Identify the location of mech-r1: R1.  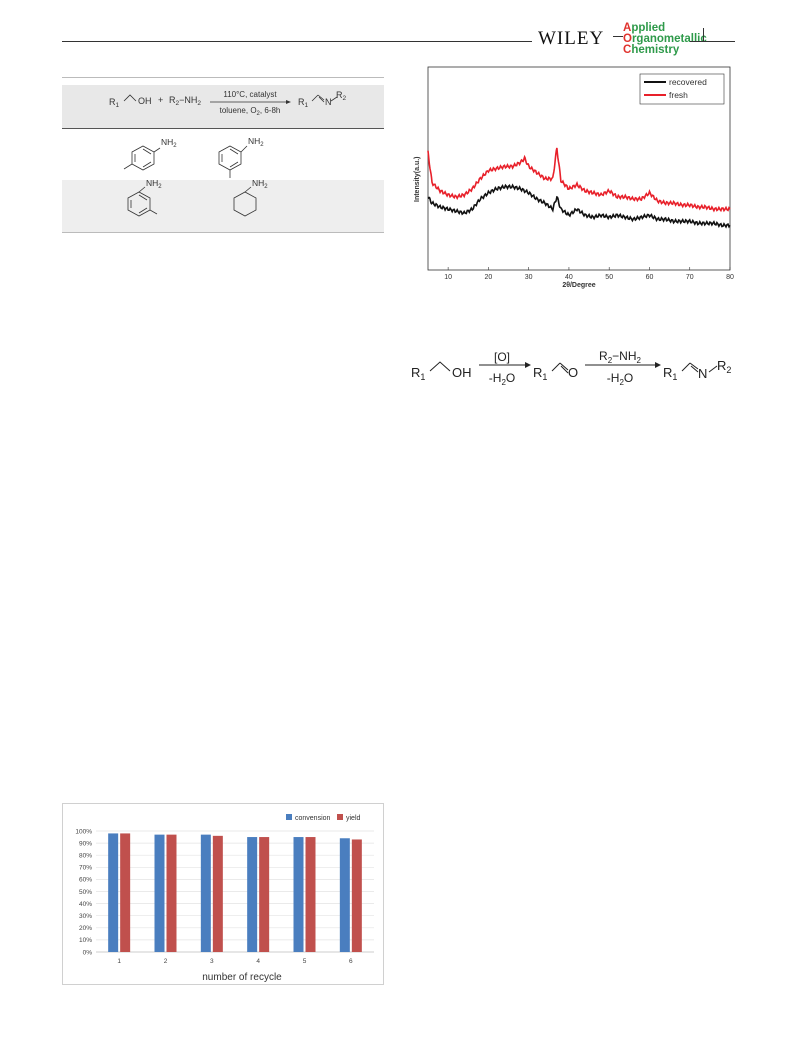
(418, 373).